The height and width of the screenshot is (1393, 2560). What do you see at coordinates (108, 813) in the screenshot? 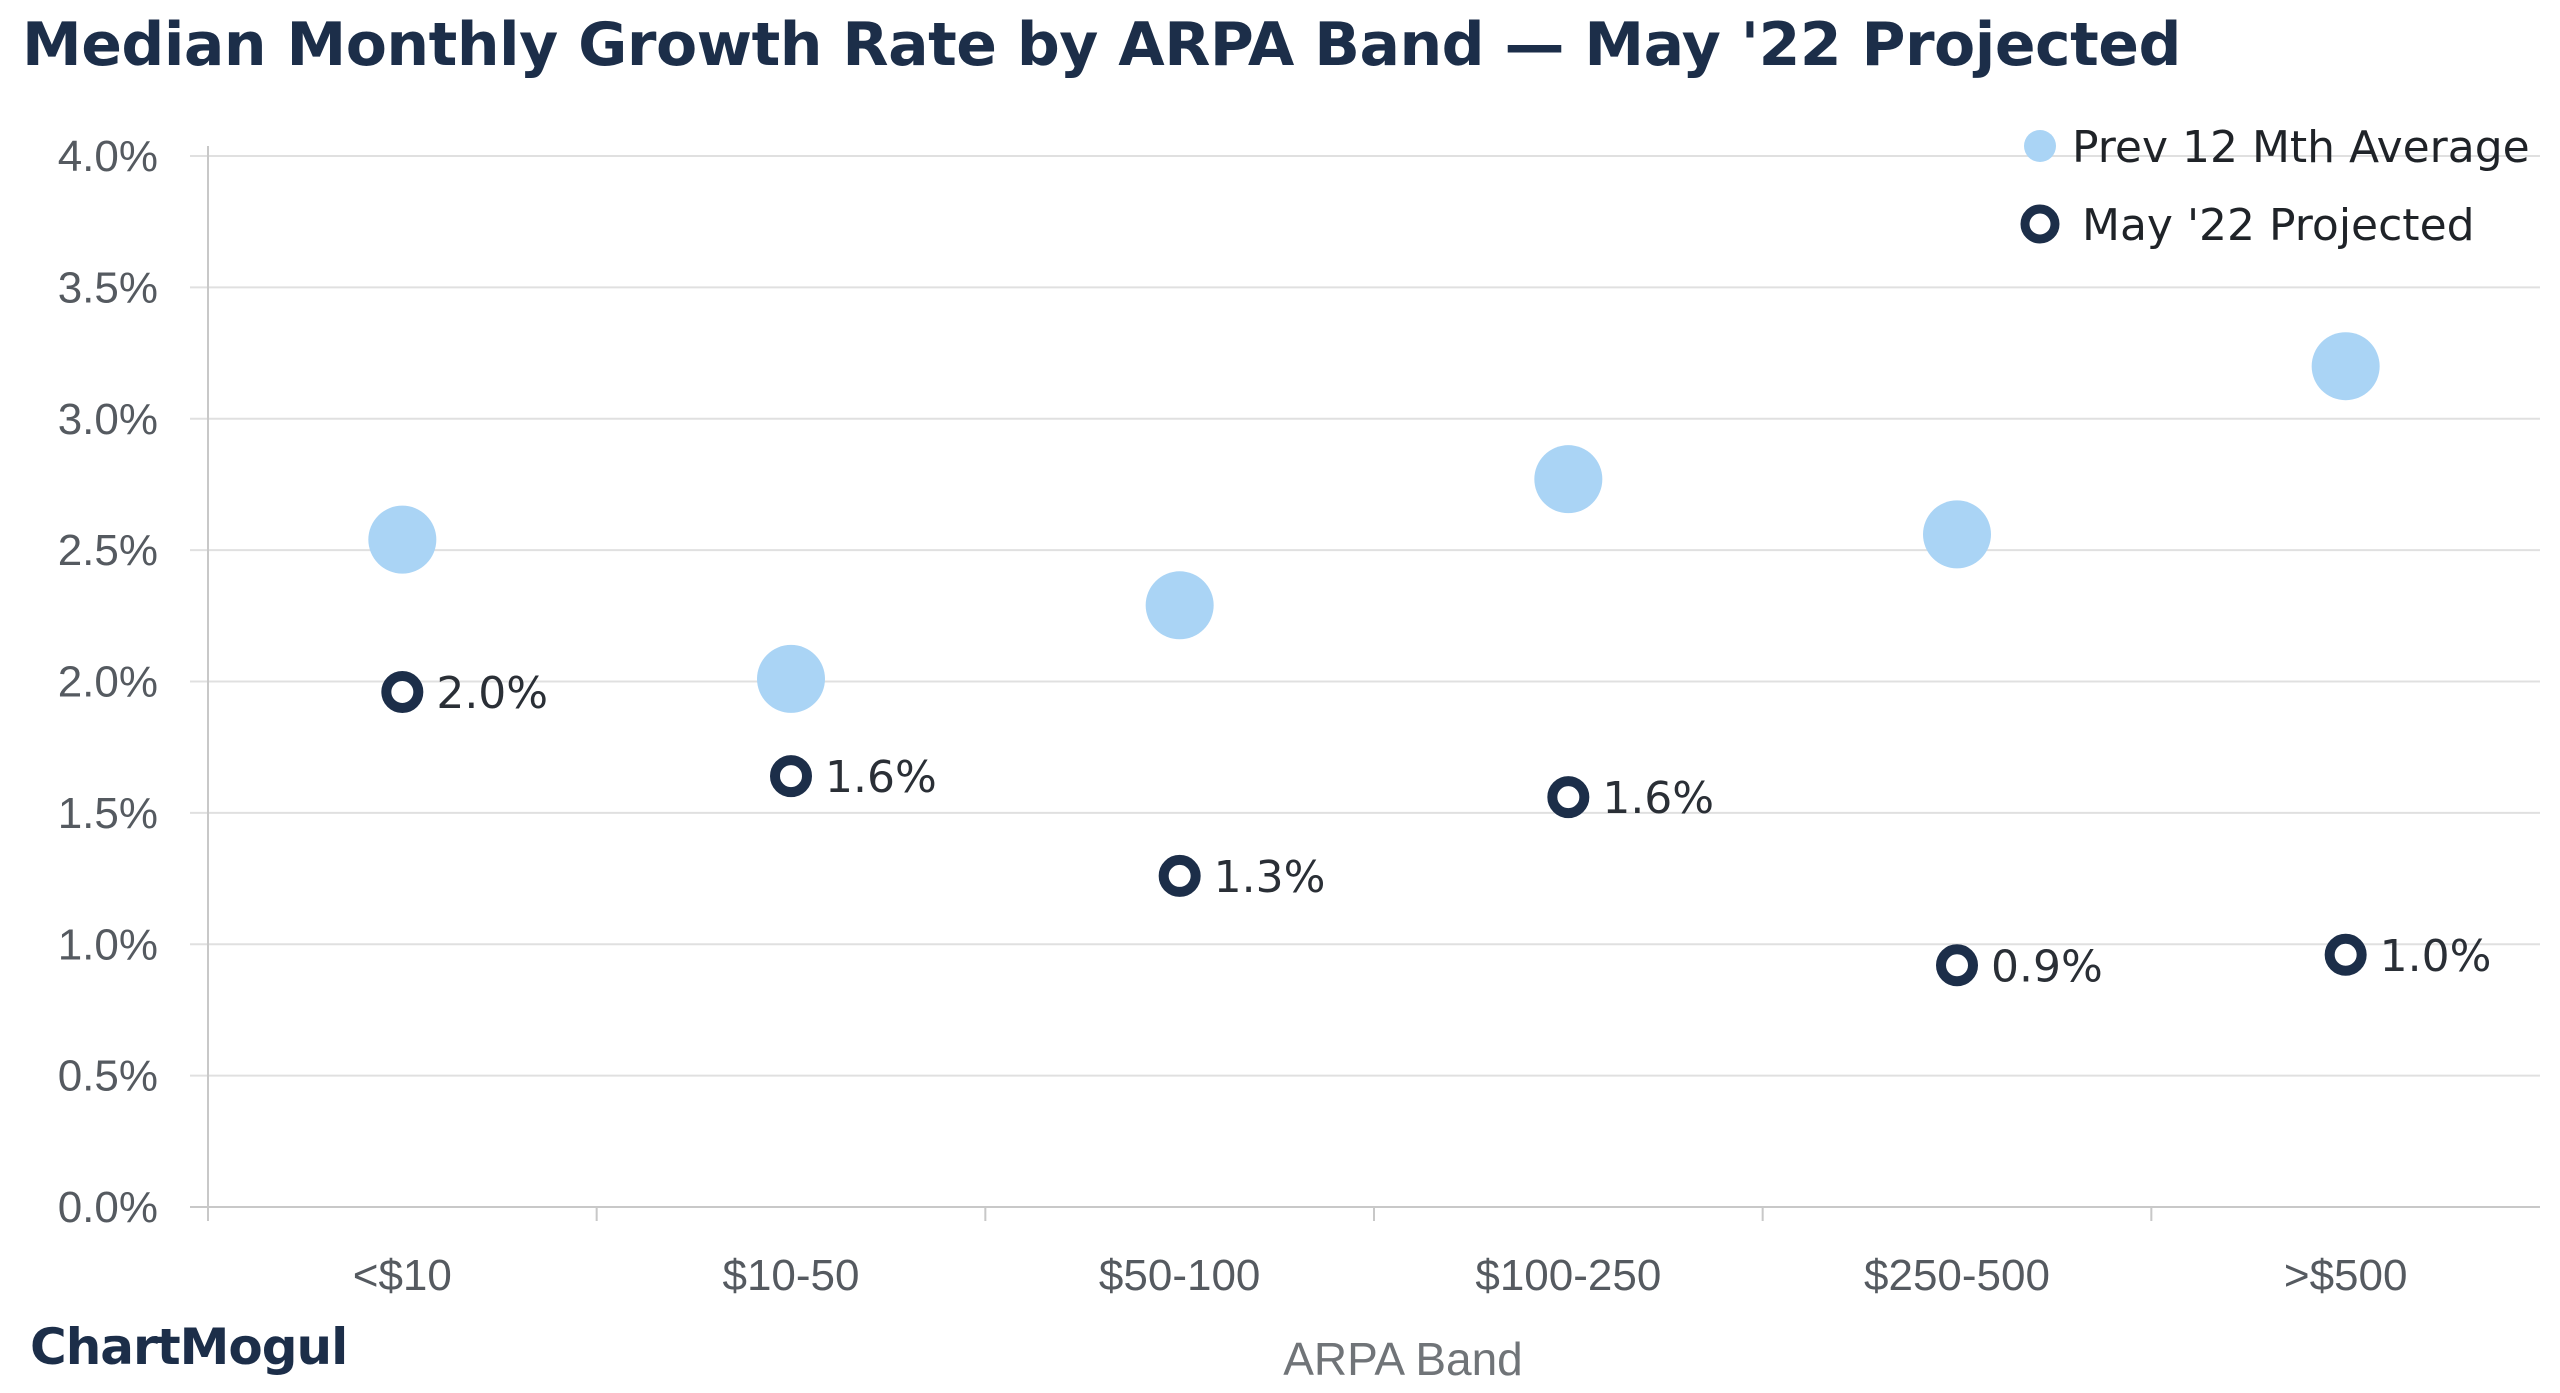
I see `y-tick-label: 1.5%` at bounding box center [108, 813].